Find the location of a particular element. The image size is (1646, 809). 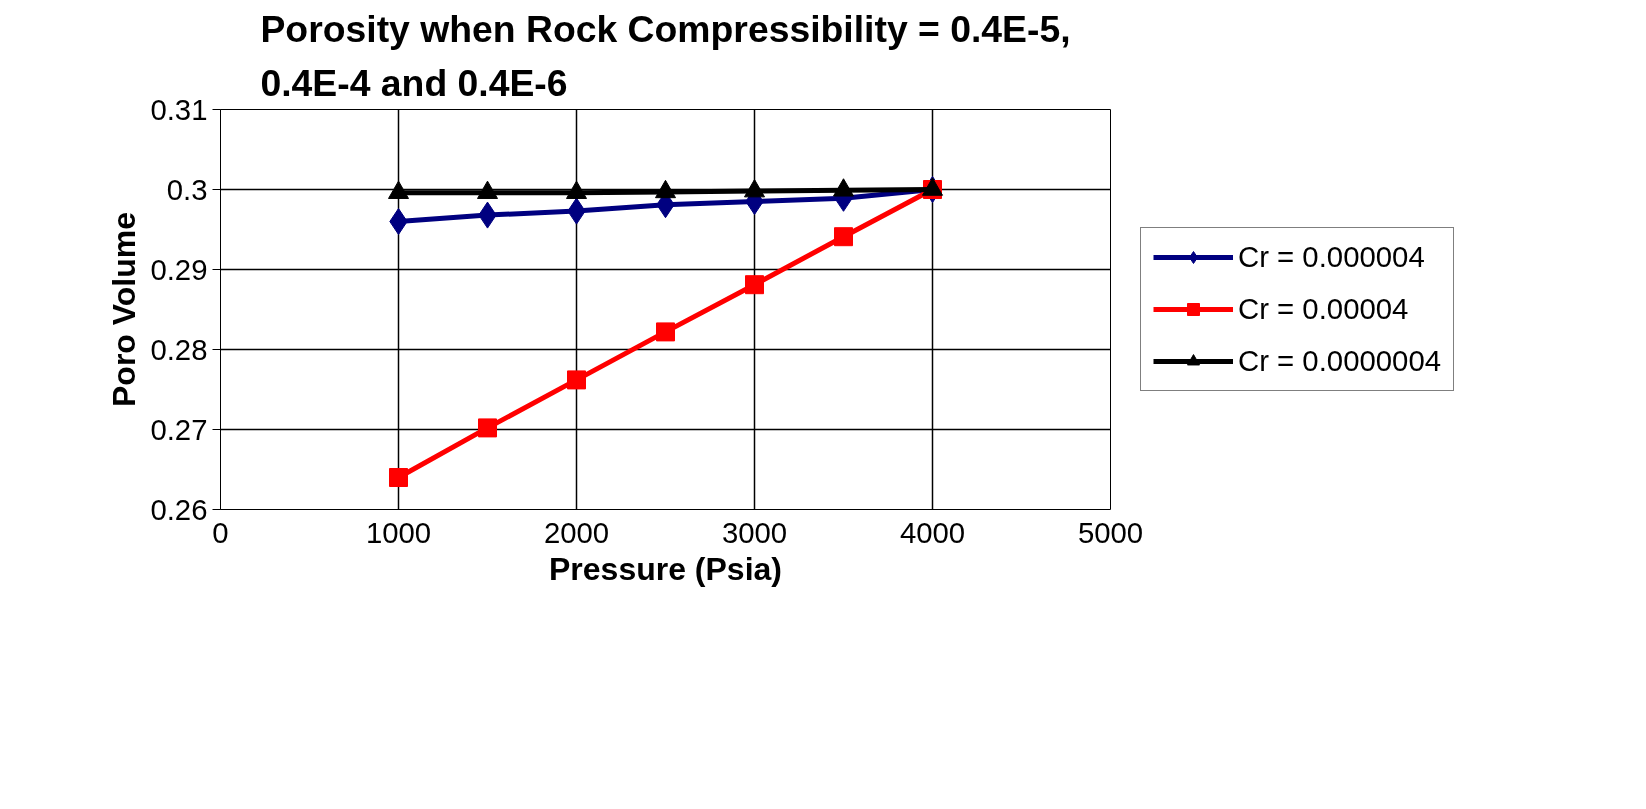

x-tick-label: 4000 is located at coordinates (932, 532).